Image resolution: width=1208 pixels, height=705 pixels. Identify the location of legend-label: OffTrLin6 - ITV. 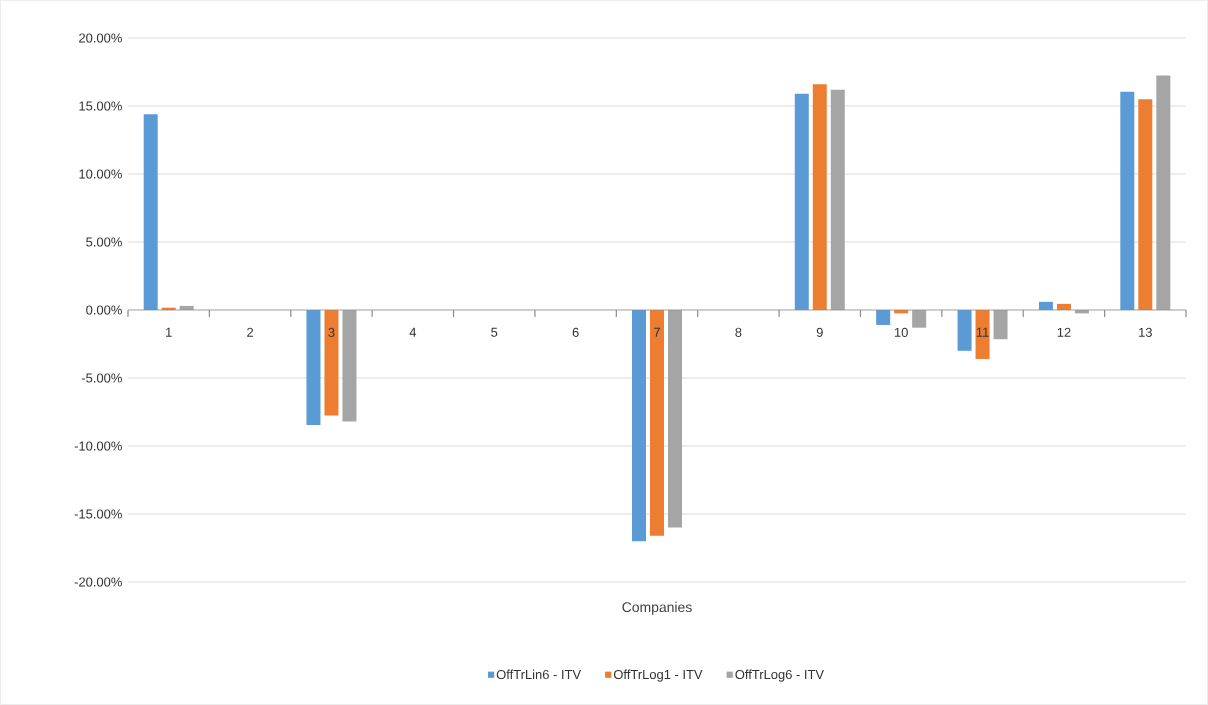
(539, 674).